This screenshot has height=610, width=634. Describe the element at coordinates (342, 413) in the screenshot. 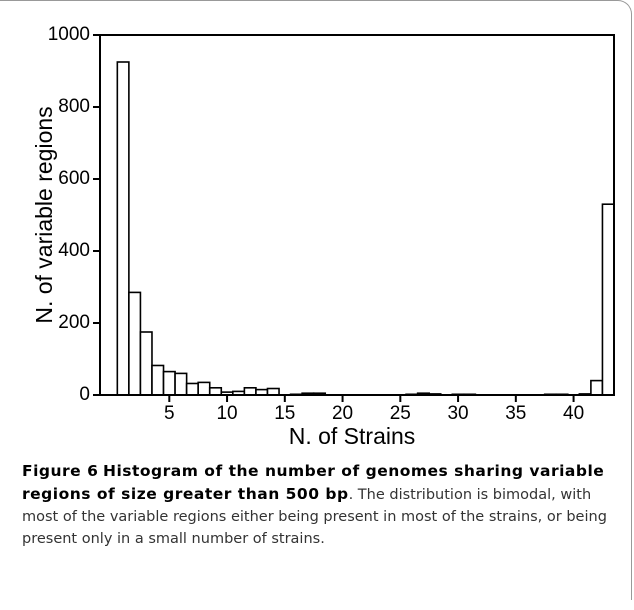

I see `x-tick-label: 20` at that location.